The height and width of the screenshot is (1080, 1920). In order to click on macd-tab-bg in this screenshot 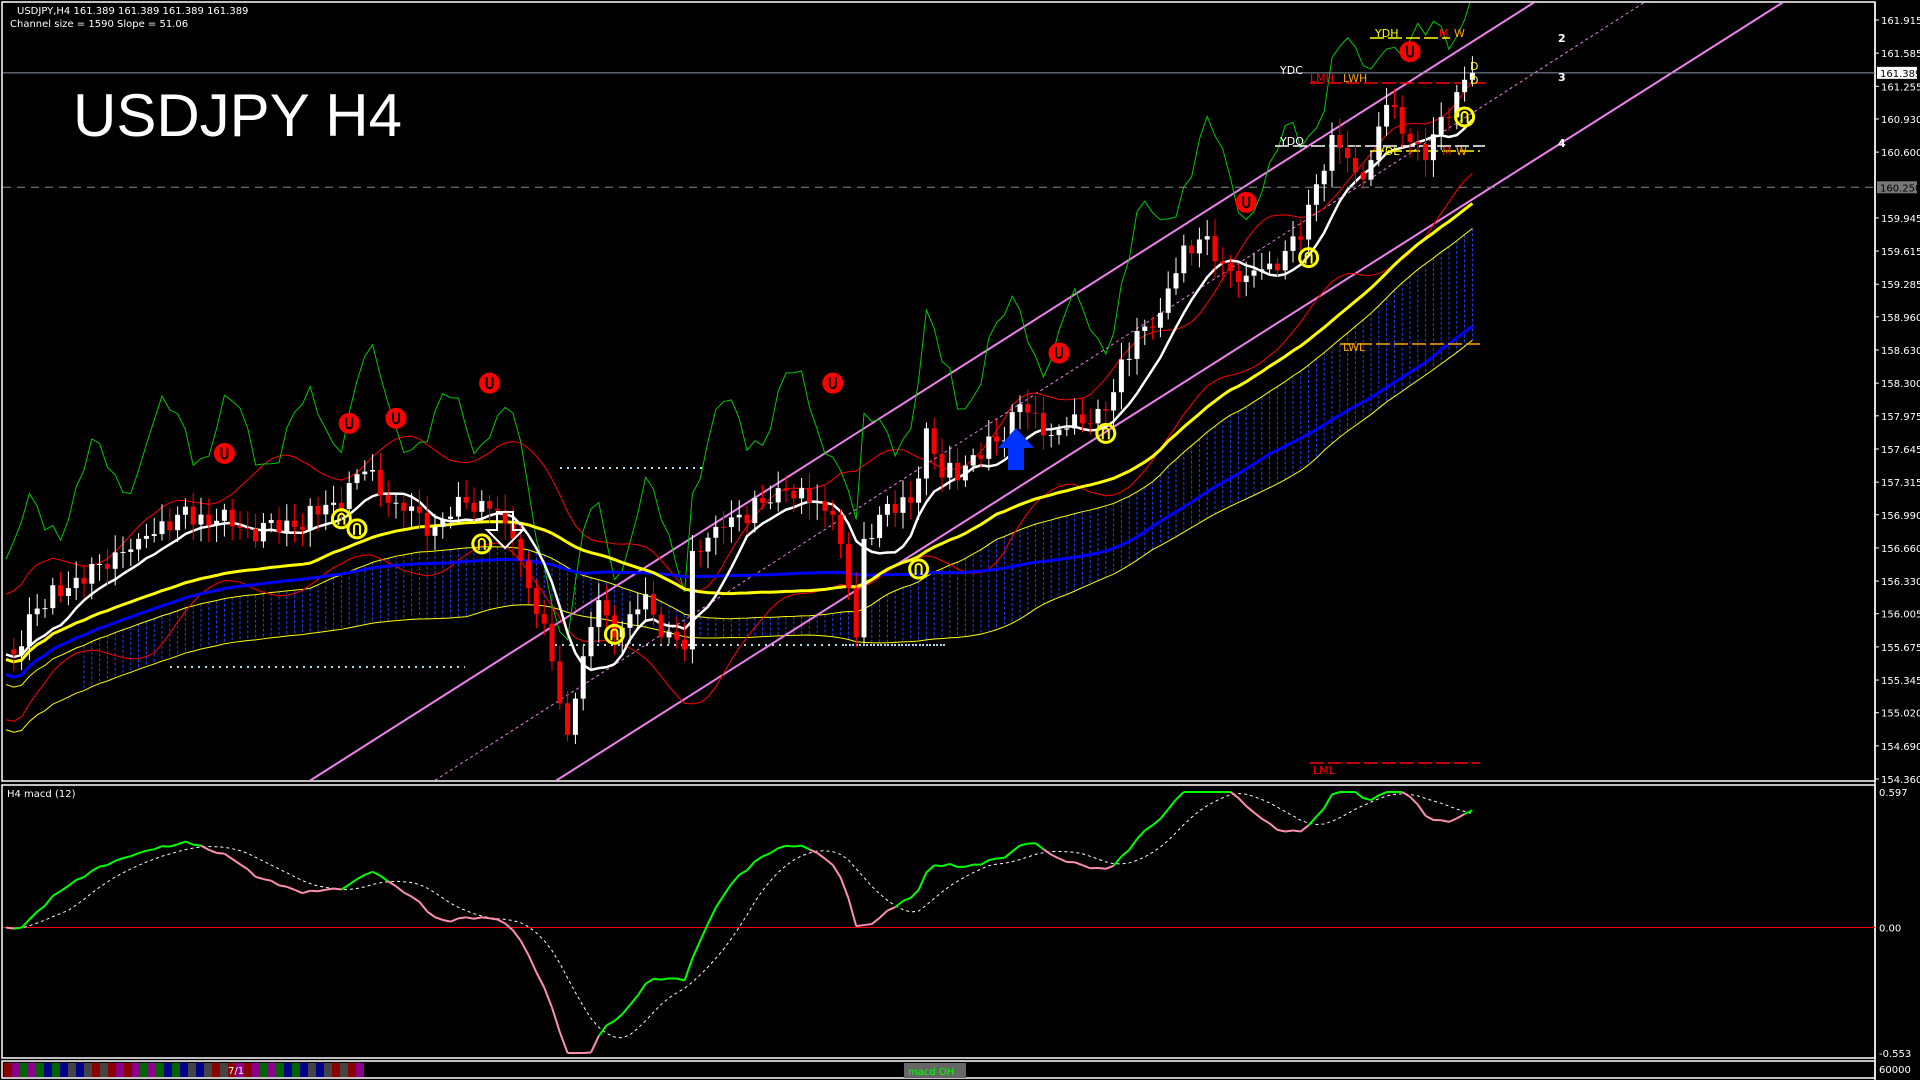, I will do `click(935, 1070)`.